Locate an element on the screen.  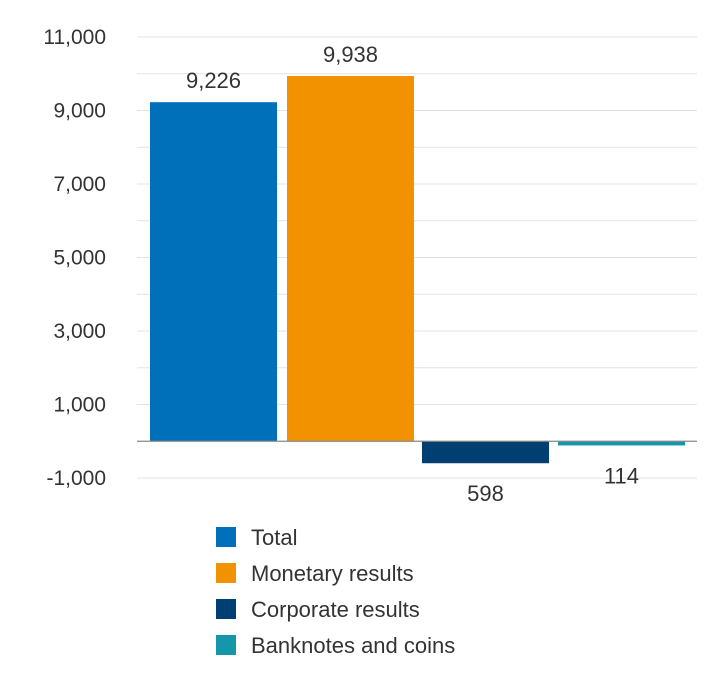
data-label: 114 is located at coordinates (621, 475).